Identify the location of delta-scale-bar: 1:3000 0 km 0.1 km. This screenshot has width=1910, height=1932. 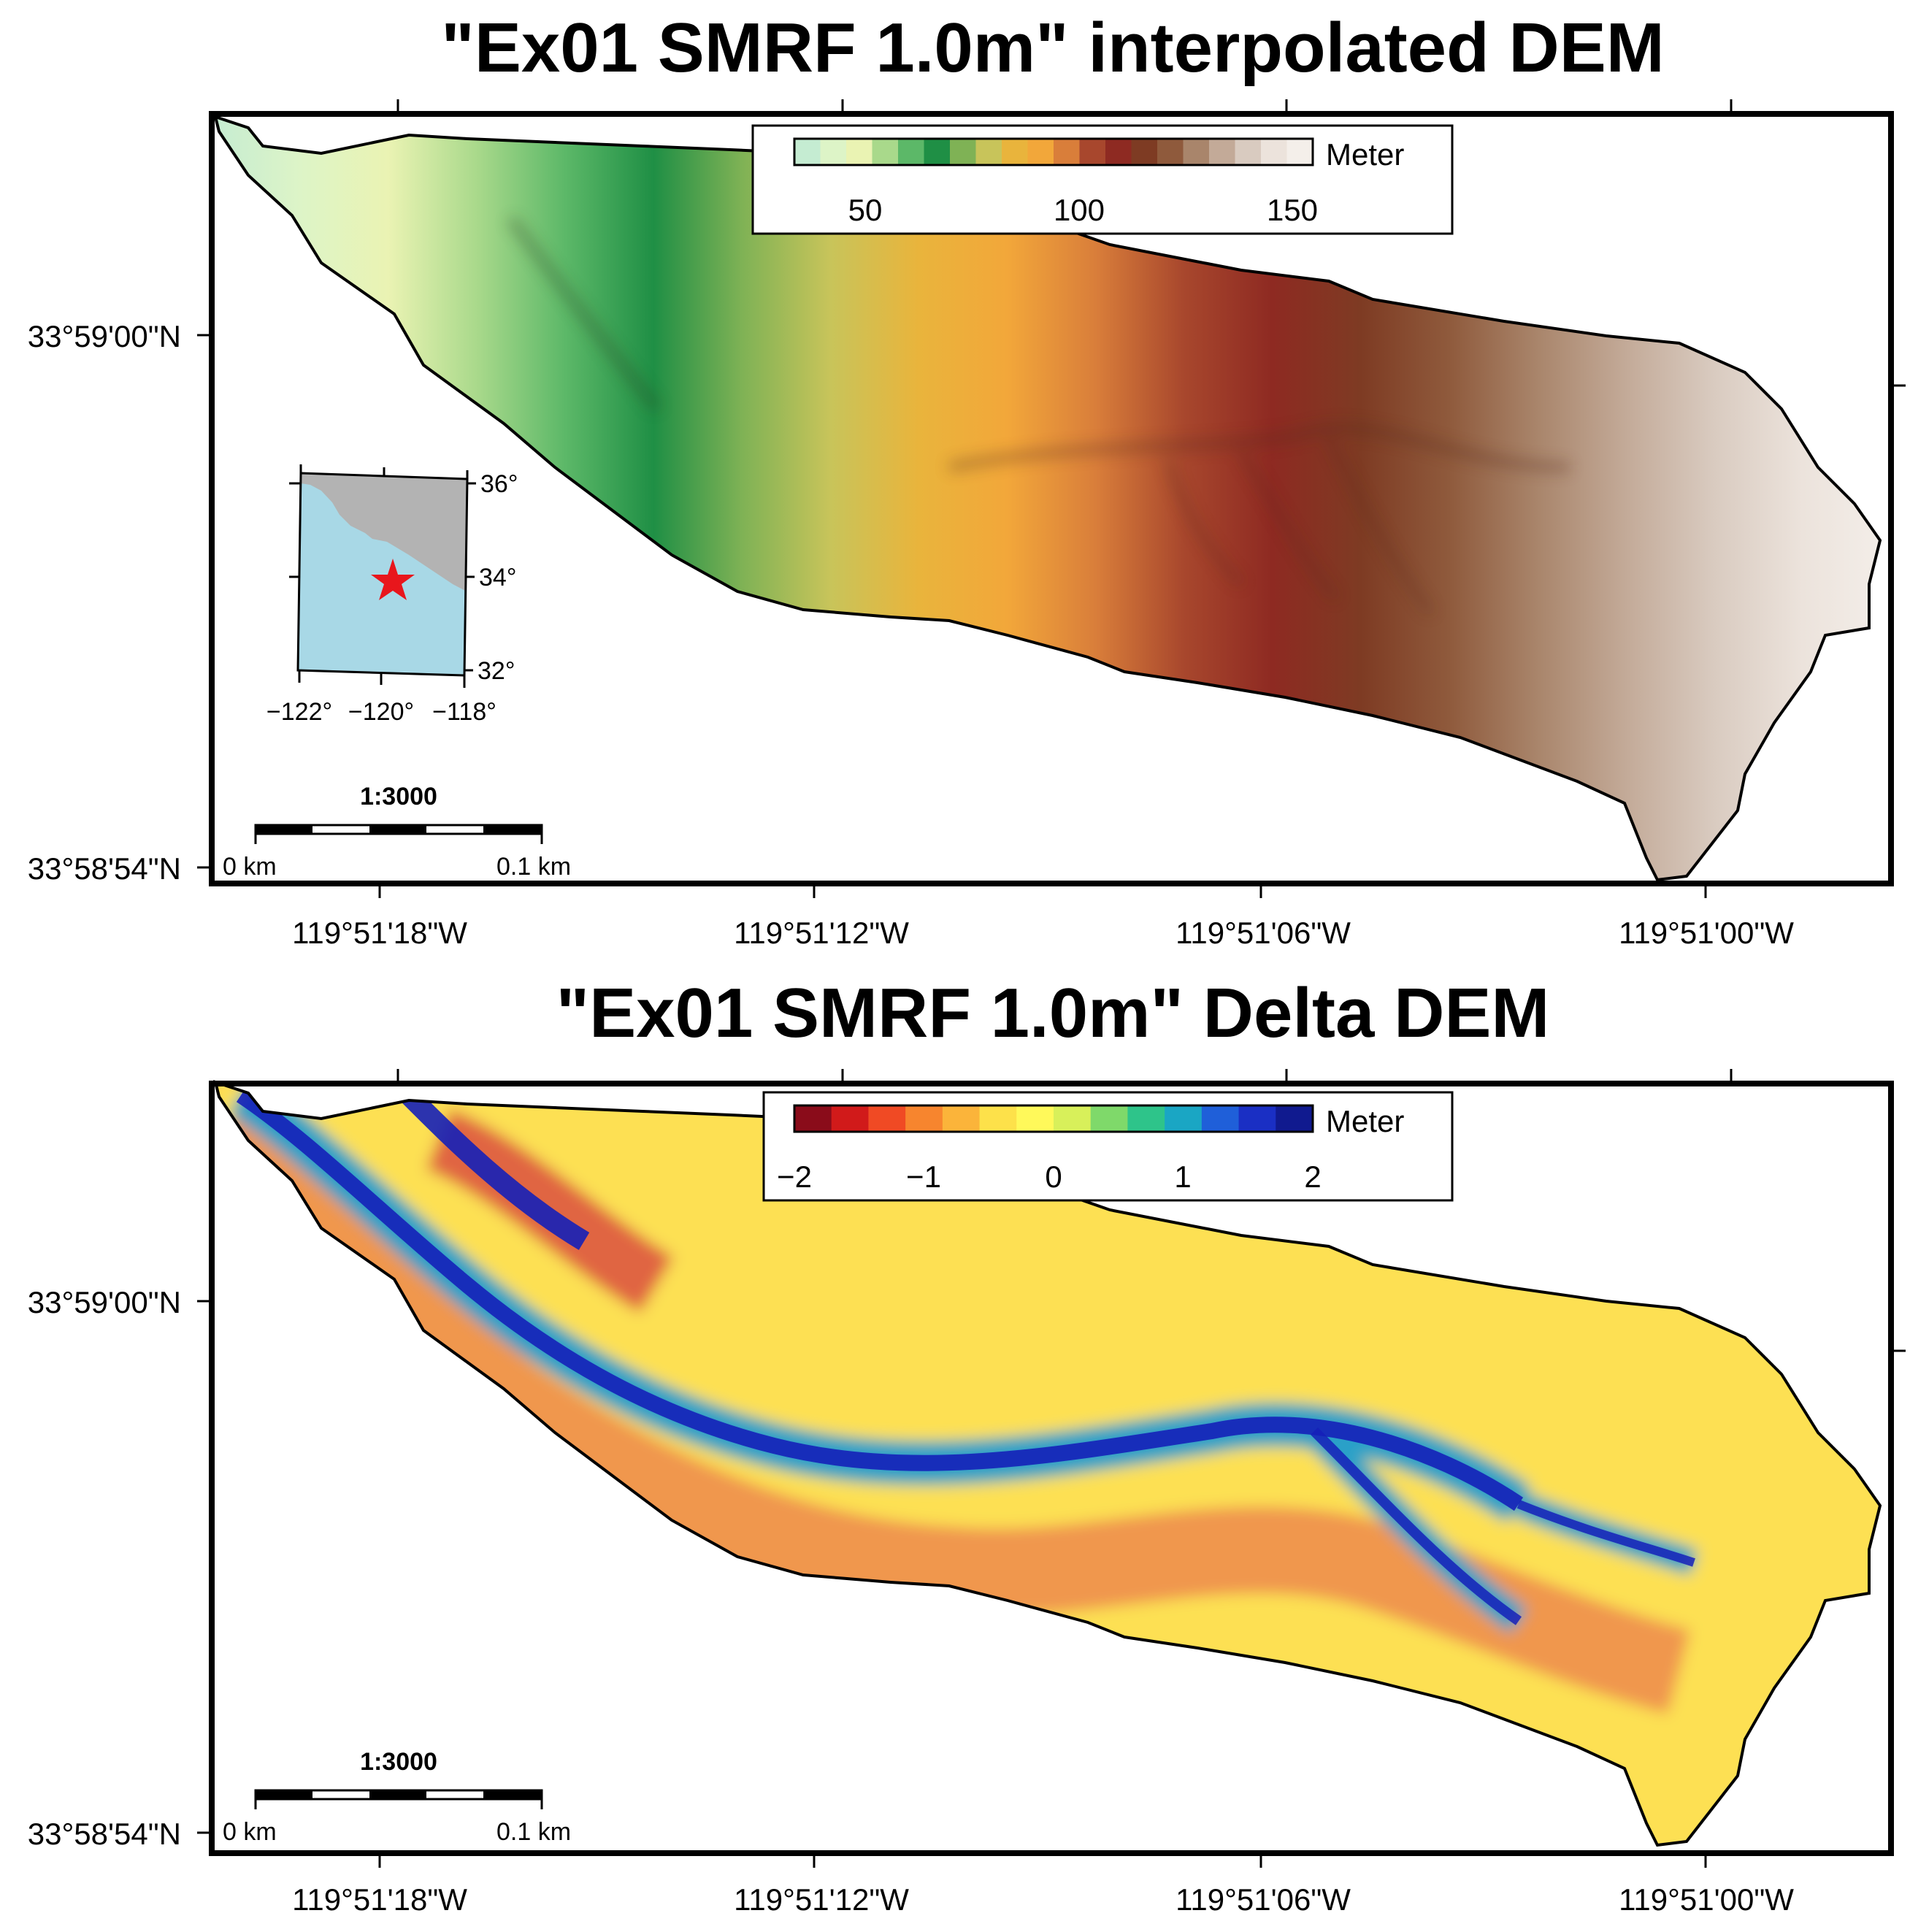
(397, 1797).